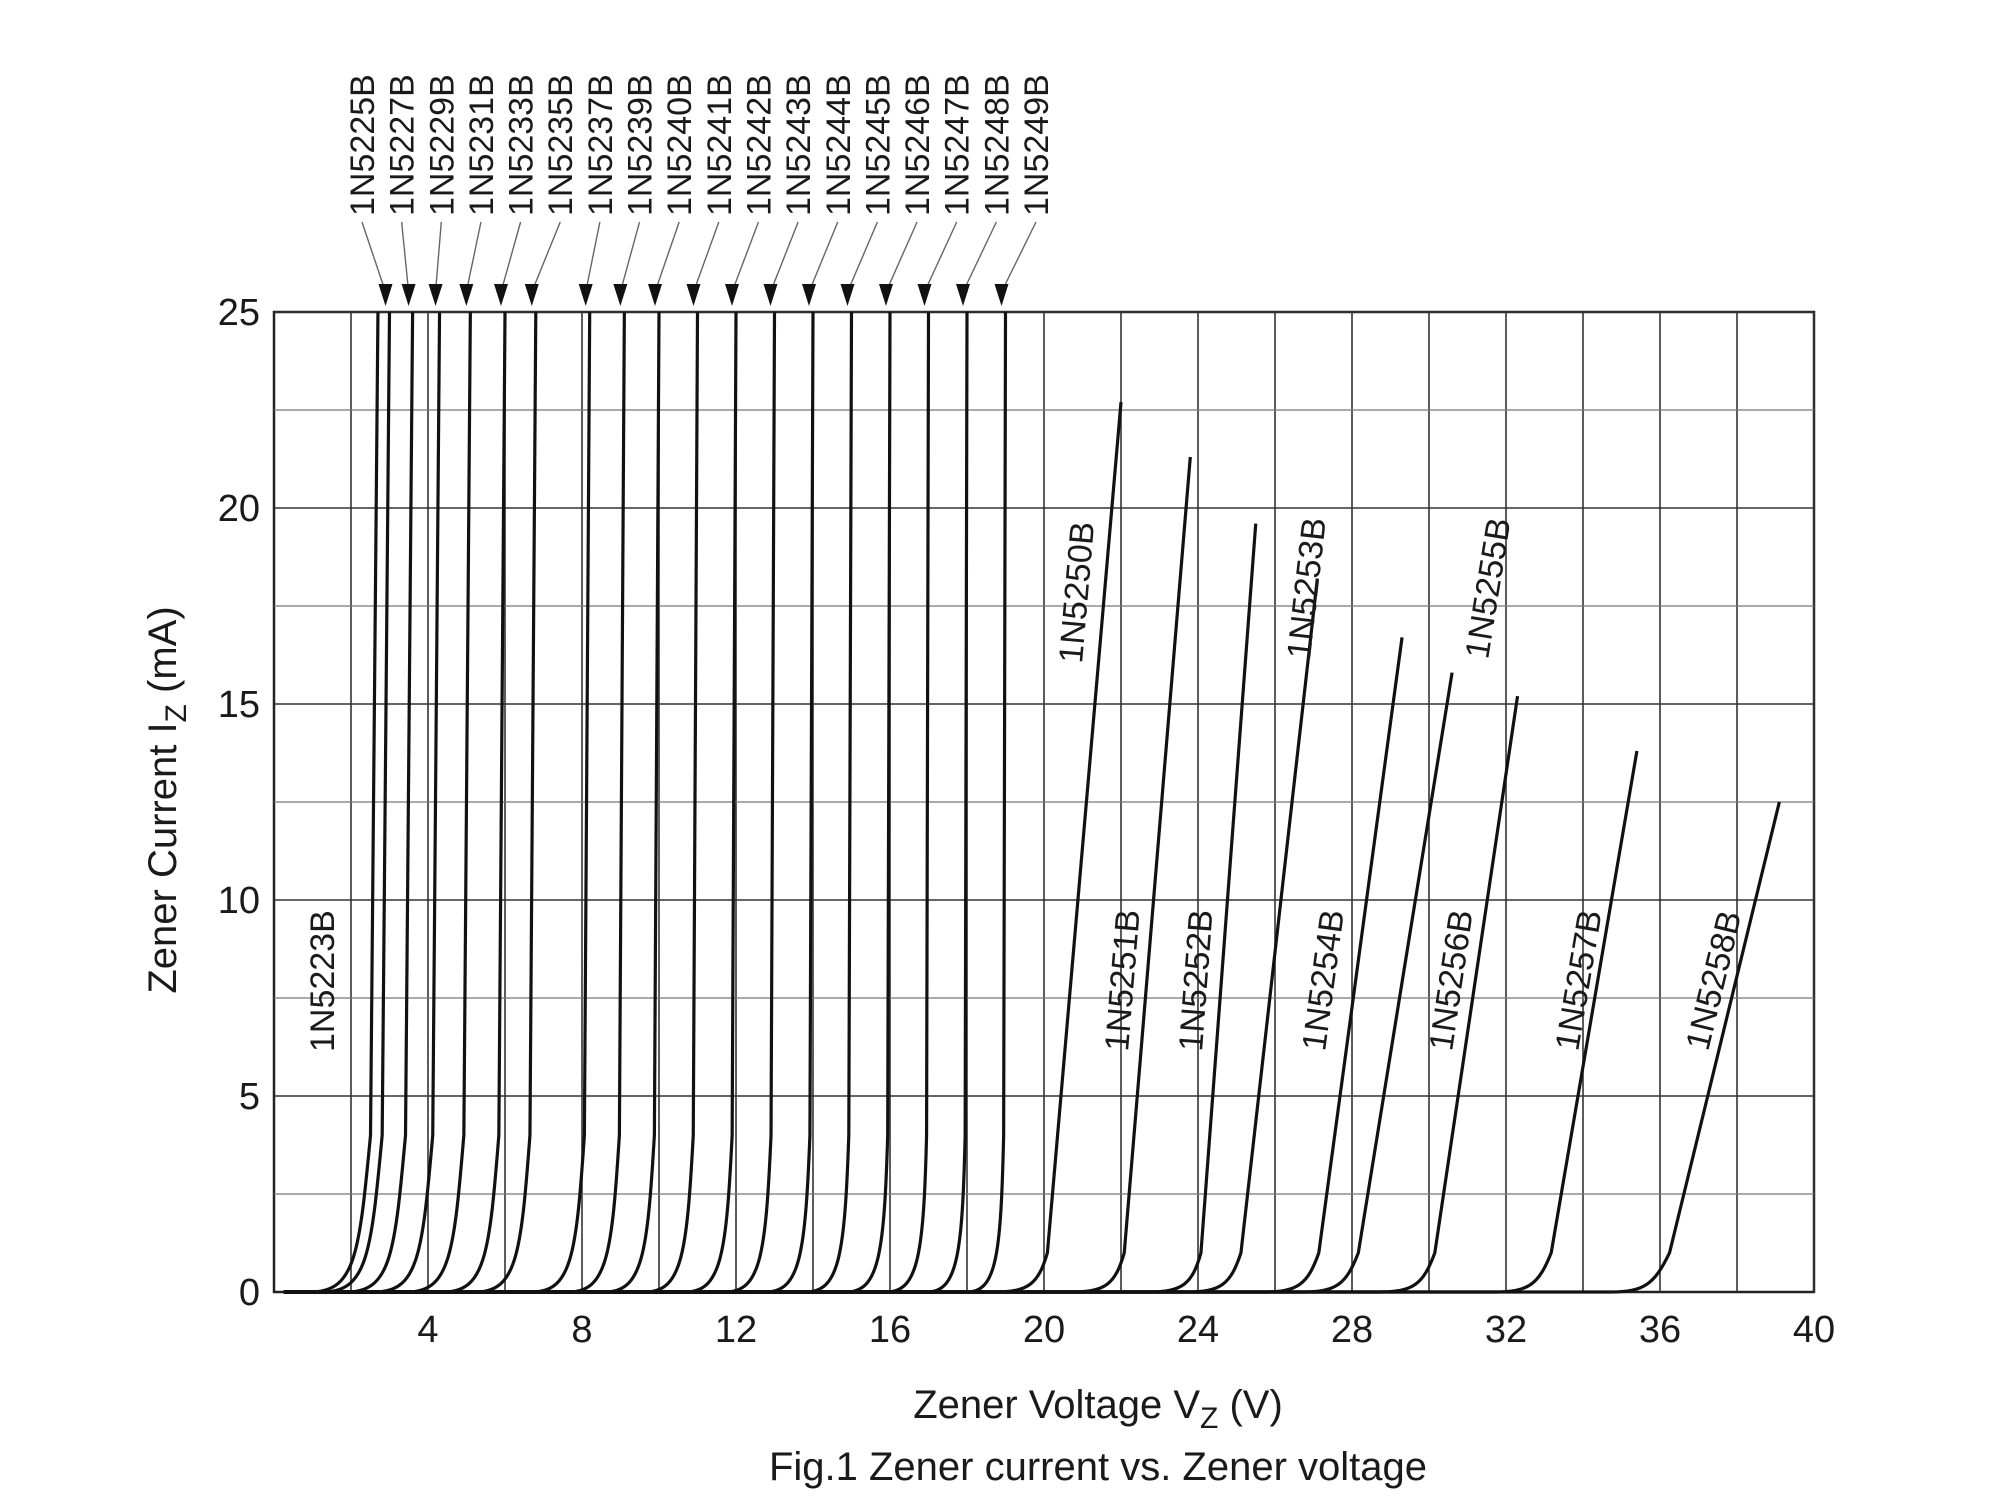 The image size is (2000, 1500). I want to click on y-axis-title-subscript: Z, so click(176, 713).